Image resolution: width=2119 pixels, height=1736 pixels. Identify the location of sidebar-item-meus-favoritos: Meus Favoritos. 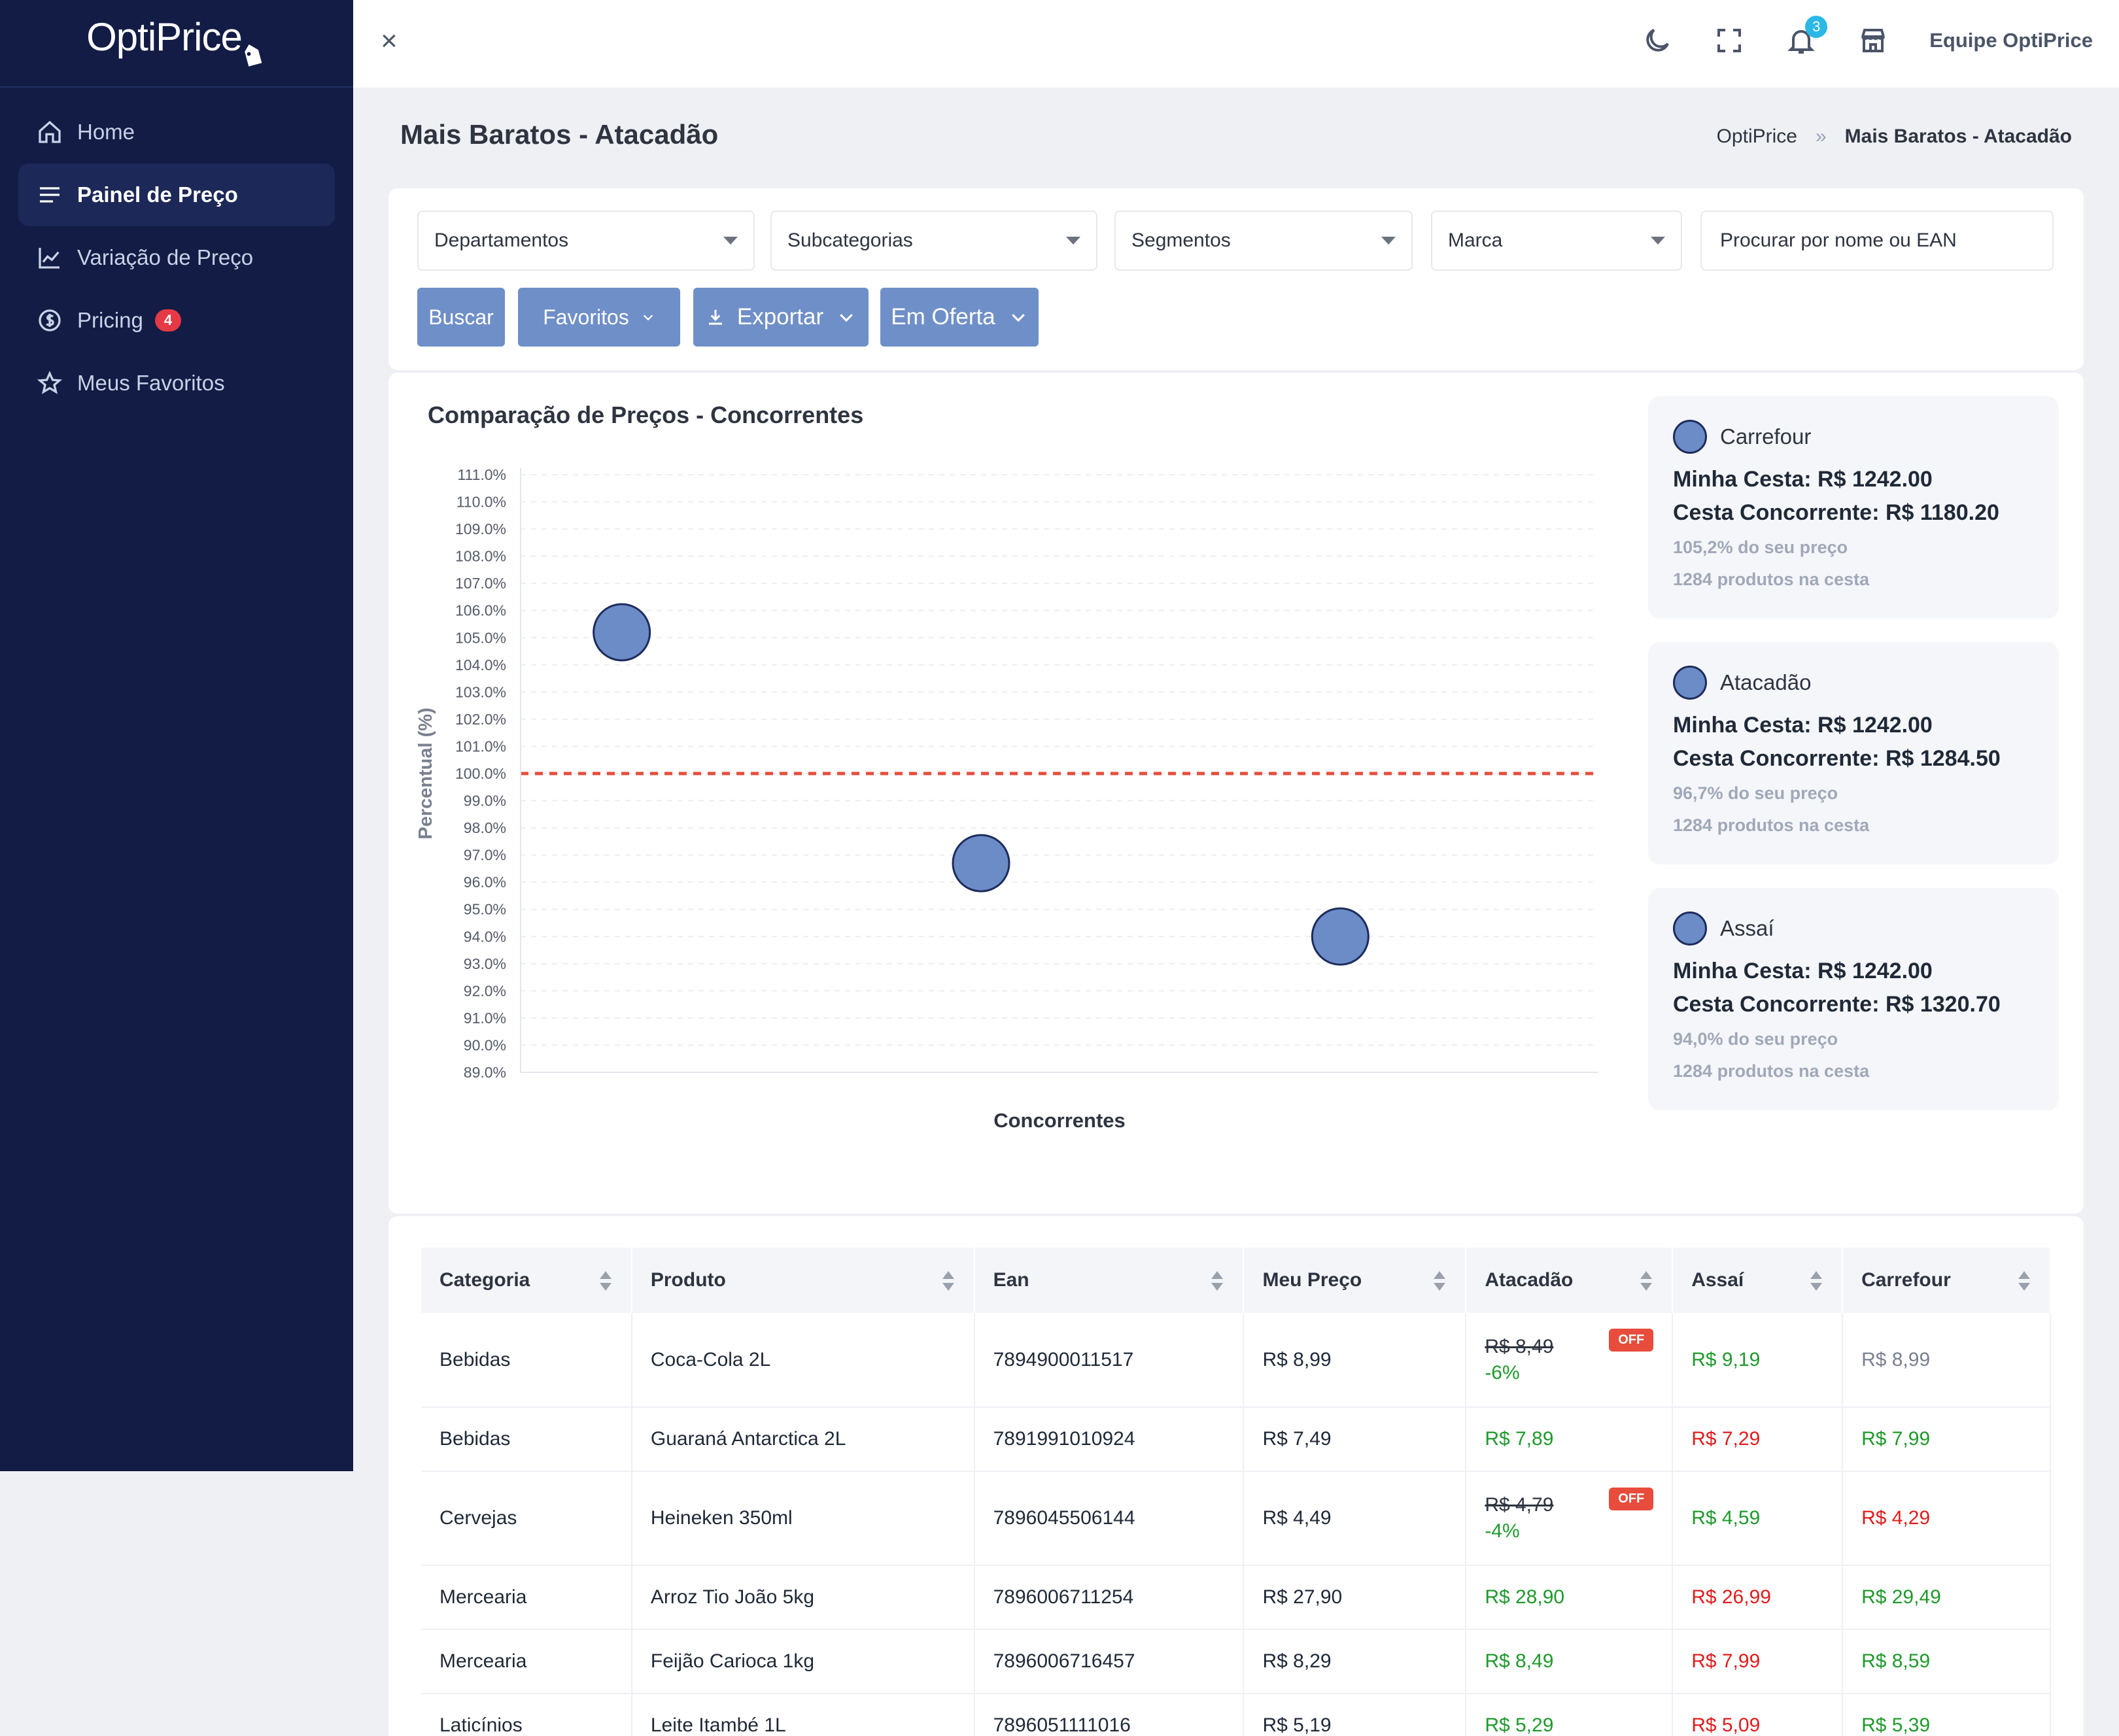
(176, 384).